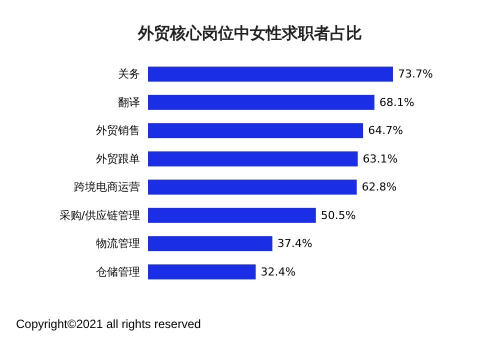 The height and width of the screenshot is (344, 500). I want to click on y-tick-label: 外贸跟单, so click(118, 159).